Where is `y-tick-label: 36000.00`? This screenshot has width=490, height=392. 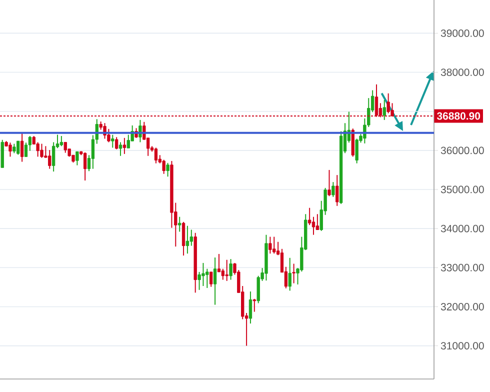 y-tick-label: 36000.00 is located at coordinates (462, 150).